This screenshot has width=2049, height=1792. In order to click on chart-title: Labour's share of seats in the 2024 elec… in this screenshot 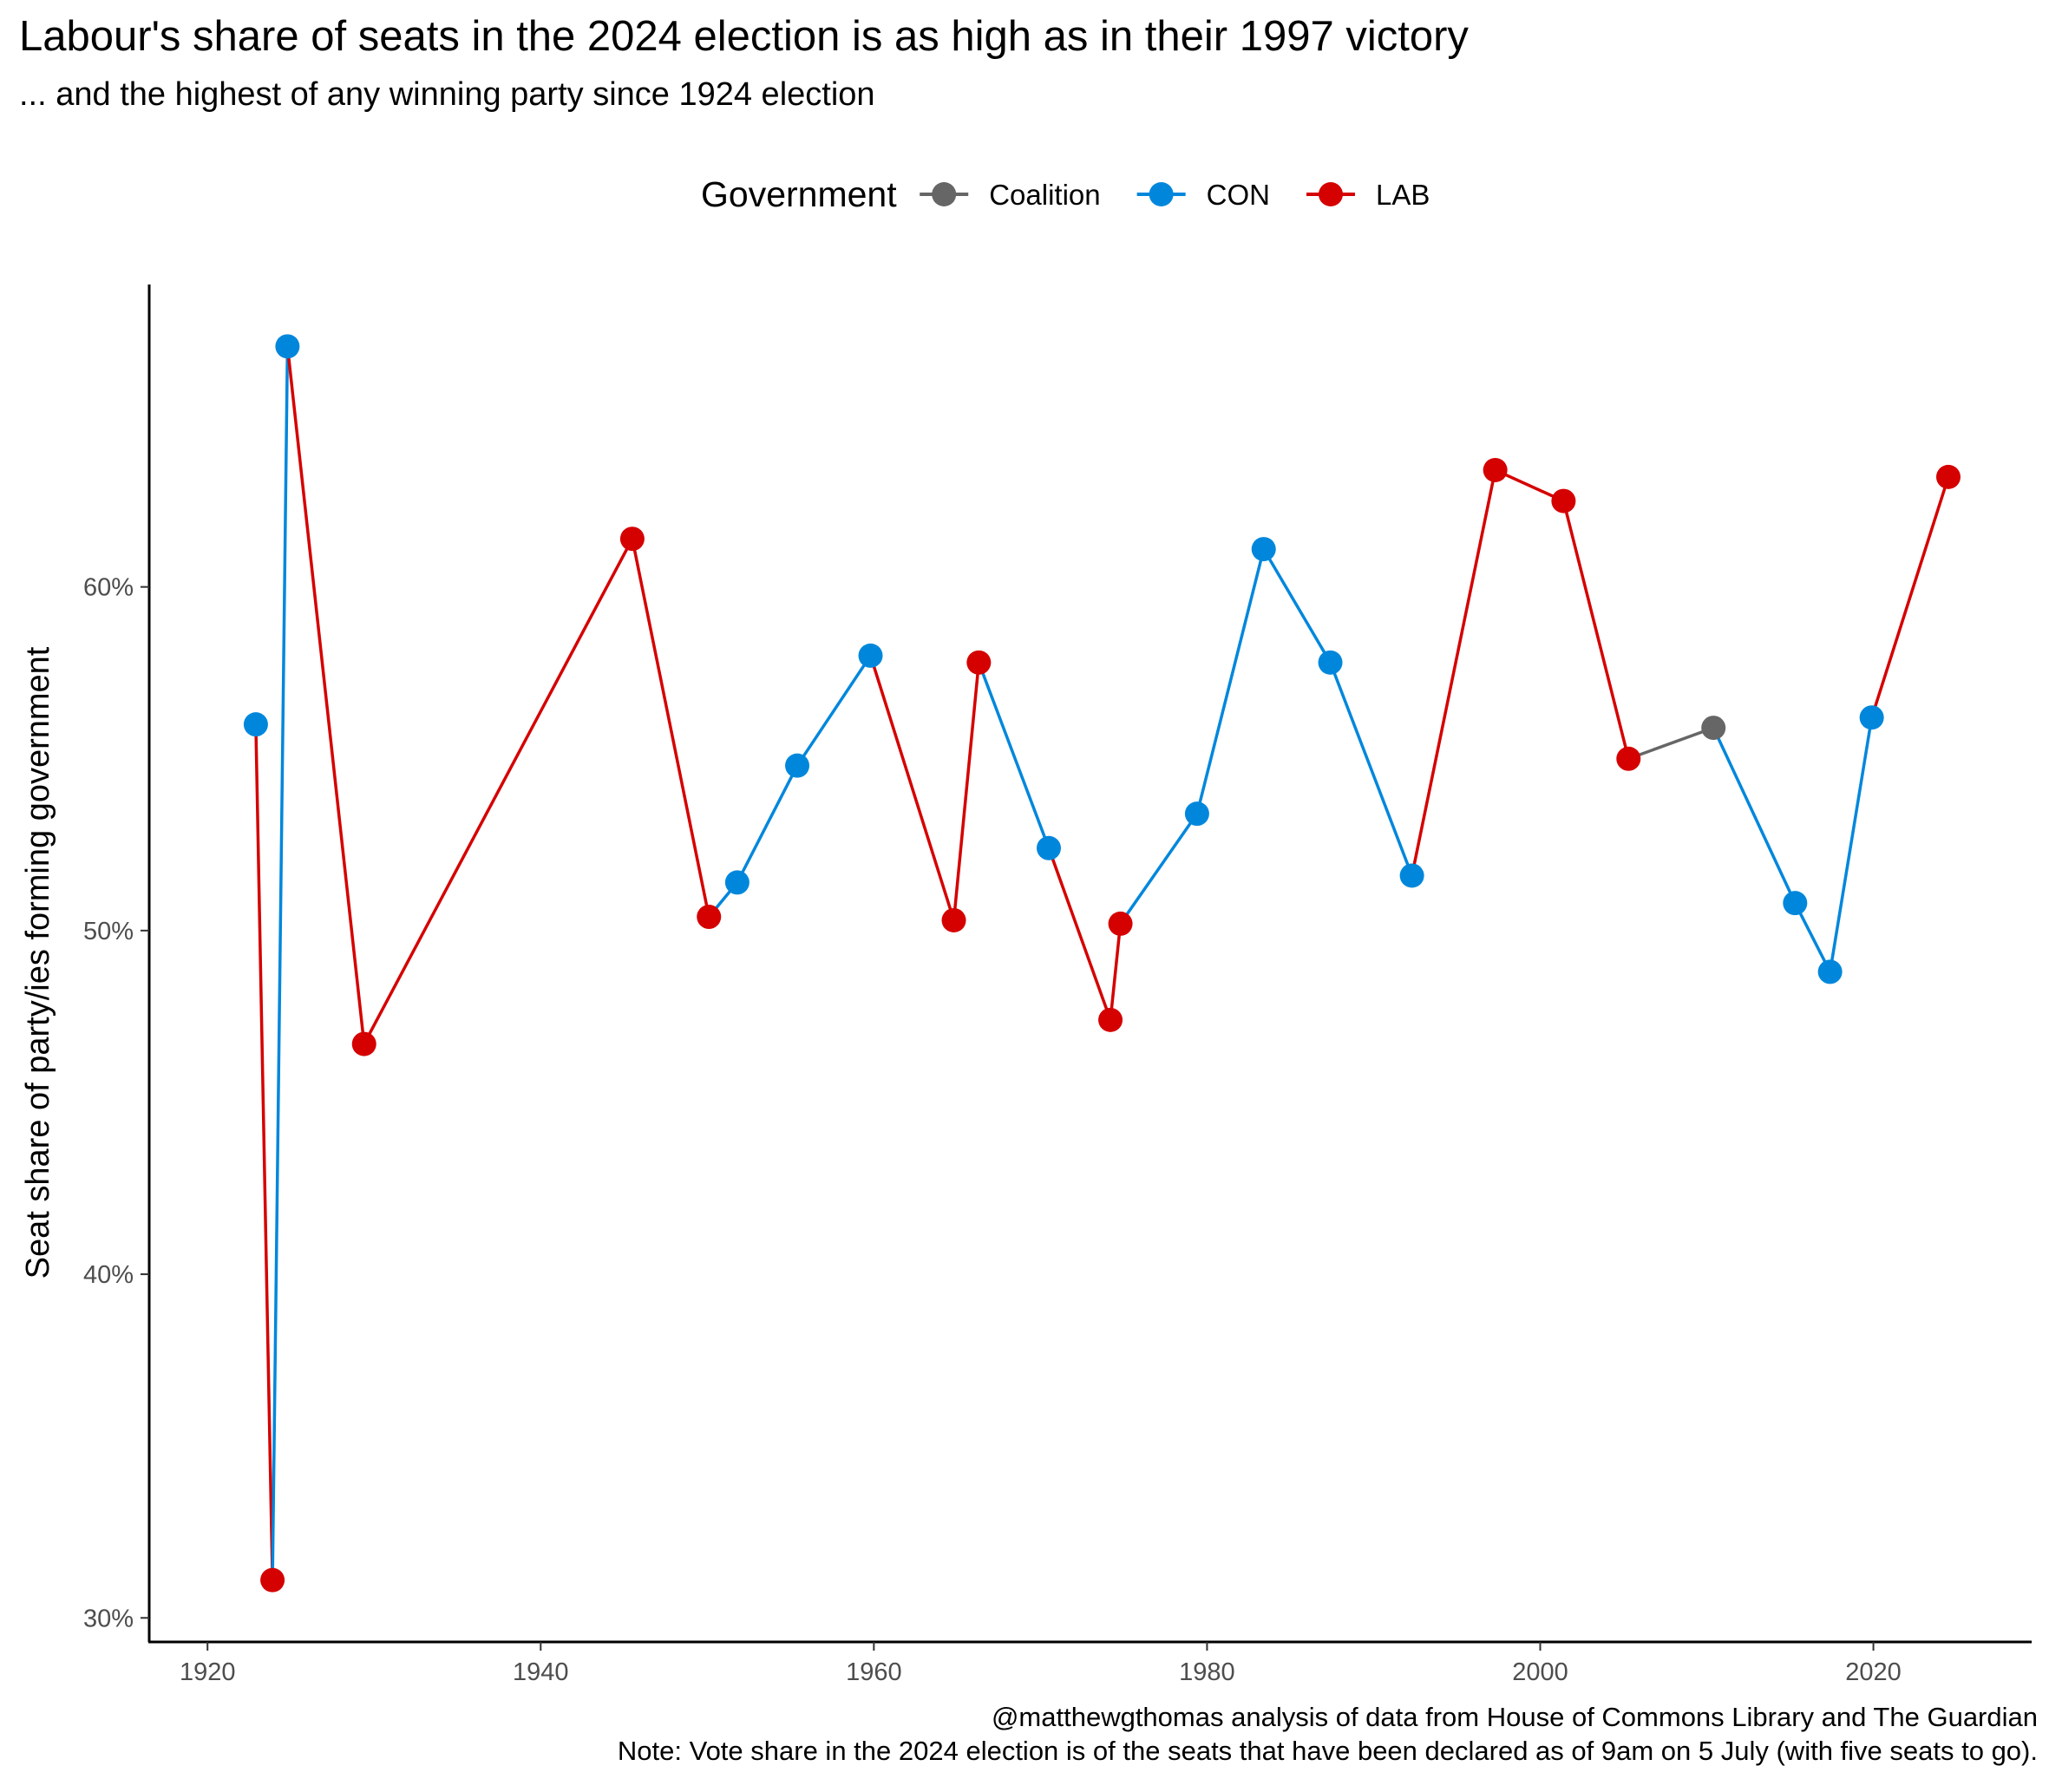, I will do `click(744, 36)`.